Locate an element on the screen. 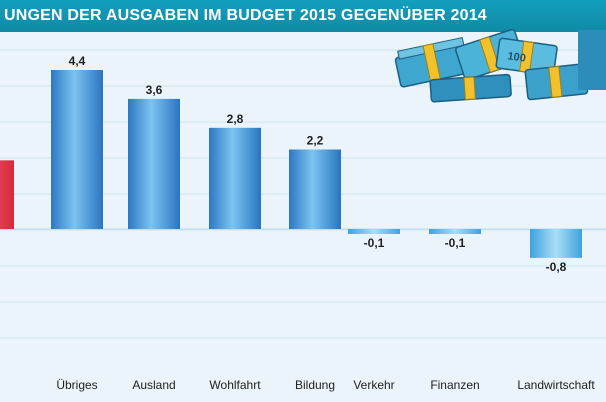 Image resolution: width=606 pixels, height=402 pixels. banknote-label: 100 is located at coordinates (517, 57).